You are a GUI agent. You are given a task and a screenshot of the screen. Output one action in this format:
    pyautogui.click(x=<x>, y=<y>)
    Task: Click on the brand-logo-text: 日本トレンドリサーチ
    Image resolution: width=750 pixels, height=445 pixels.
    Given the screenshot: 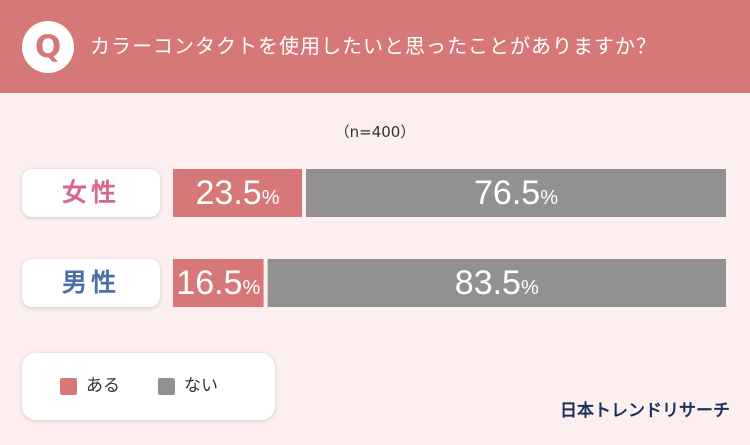 What is the action you would take?
    pyautogui.click(x=645, y=411)
    